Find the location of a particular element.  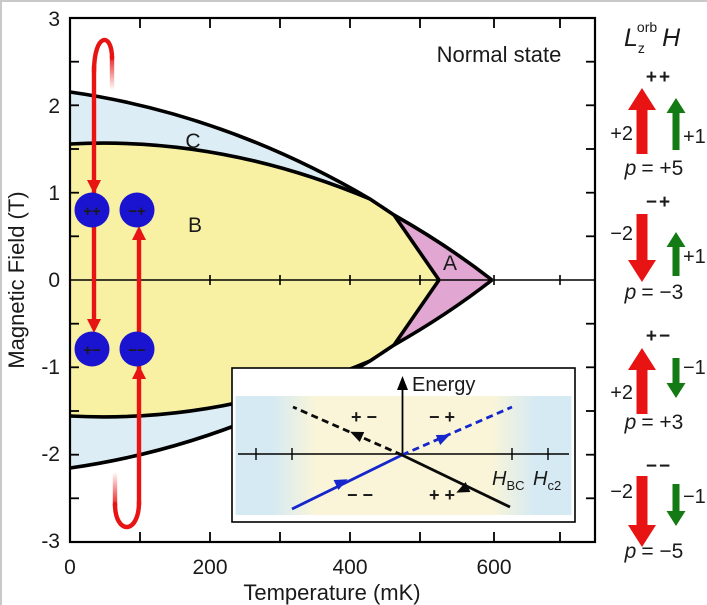

legend-entry-2: −+ −2 +1 p = −3 is located at coordinates (658, 248).